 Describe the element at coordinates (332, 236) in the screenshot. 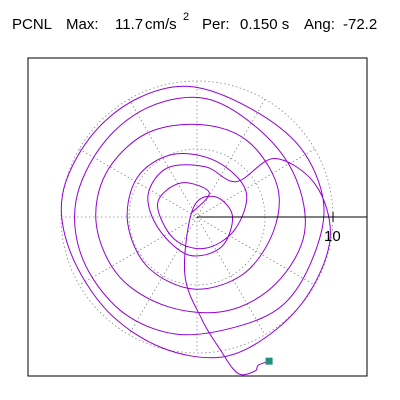

I see `radial-tick-label: 10` at that location.